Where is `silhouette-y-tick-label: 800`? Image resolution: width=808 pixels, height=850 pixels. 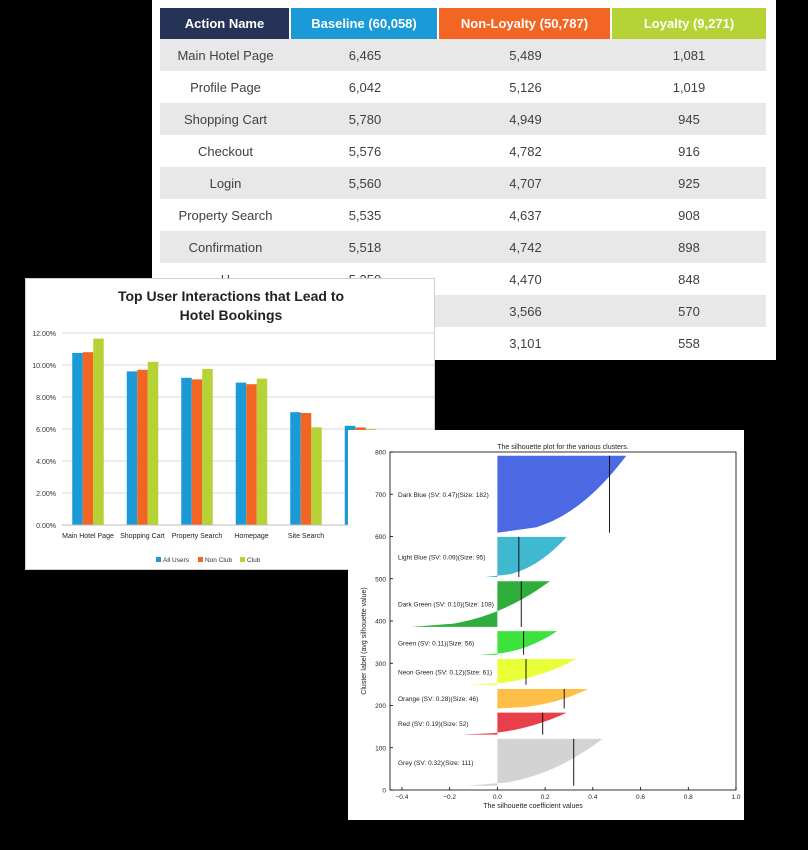 silhouette-y-tick-label: 800 is located at coordinates (380, 453).